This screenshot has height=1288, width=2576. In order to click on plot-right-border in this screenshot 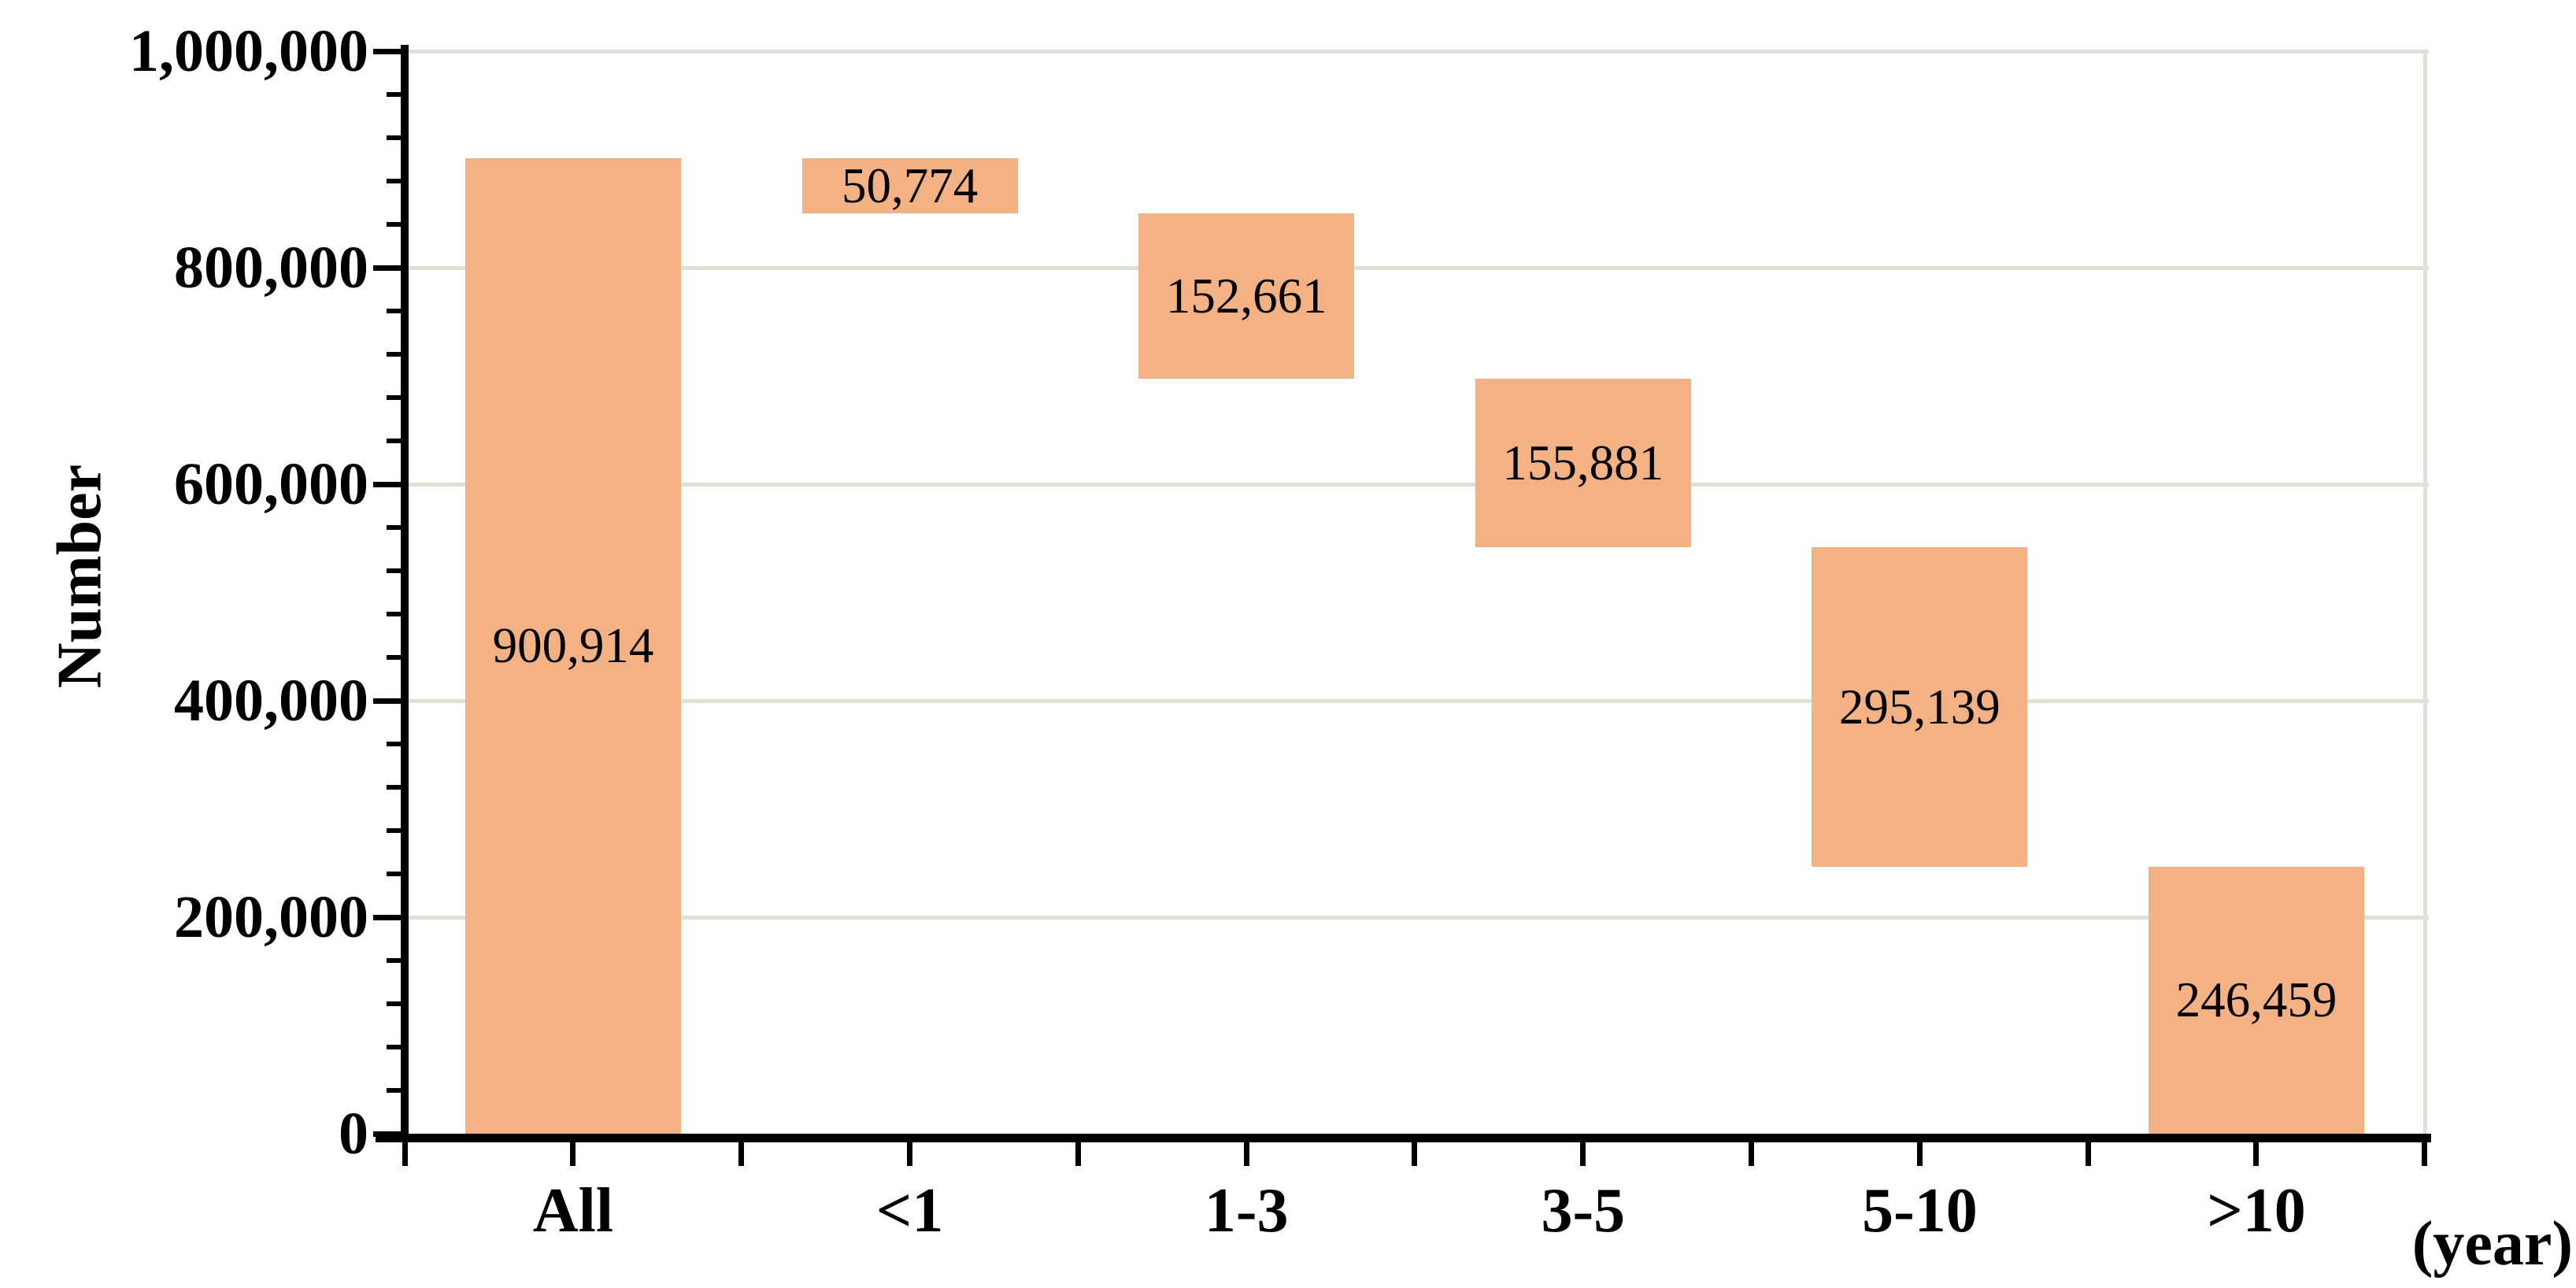, I will do `click(2424, 592)`.